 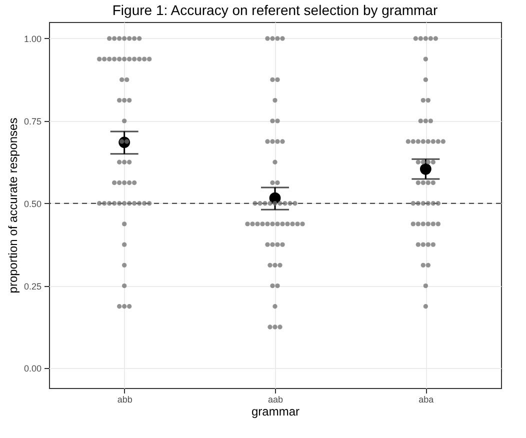 I want to click on x-tick-label: aba, so click(x=426, y=399).